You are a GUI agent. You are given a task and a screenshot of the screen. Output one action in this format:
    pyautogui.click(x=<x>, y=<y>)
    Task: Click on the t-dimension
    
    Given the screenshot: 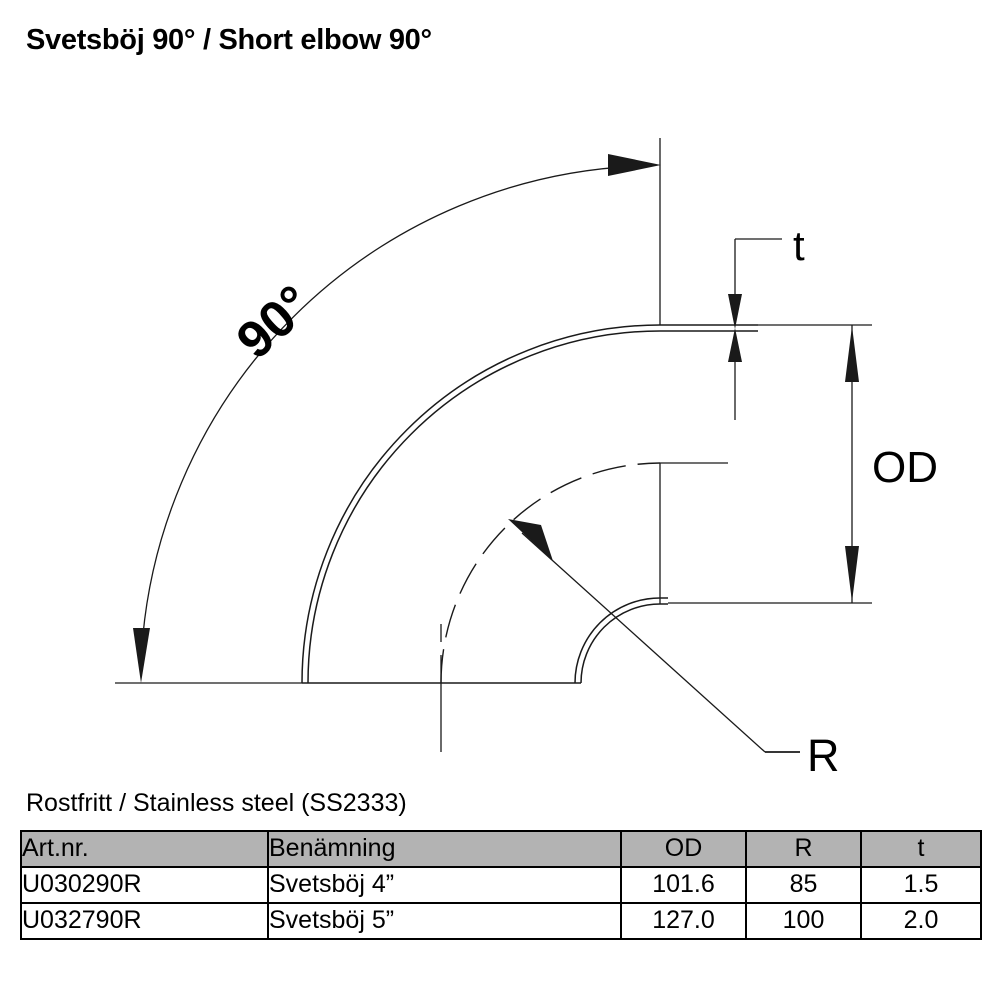 What is the action you would take?
    pyautogui.click(x=755, y=329)
    